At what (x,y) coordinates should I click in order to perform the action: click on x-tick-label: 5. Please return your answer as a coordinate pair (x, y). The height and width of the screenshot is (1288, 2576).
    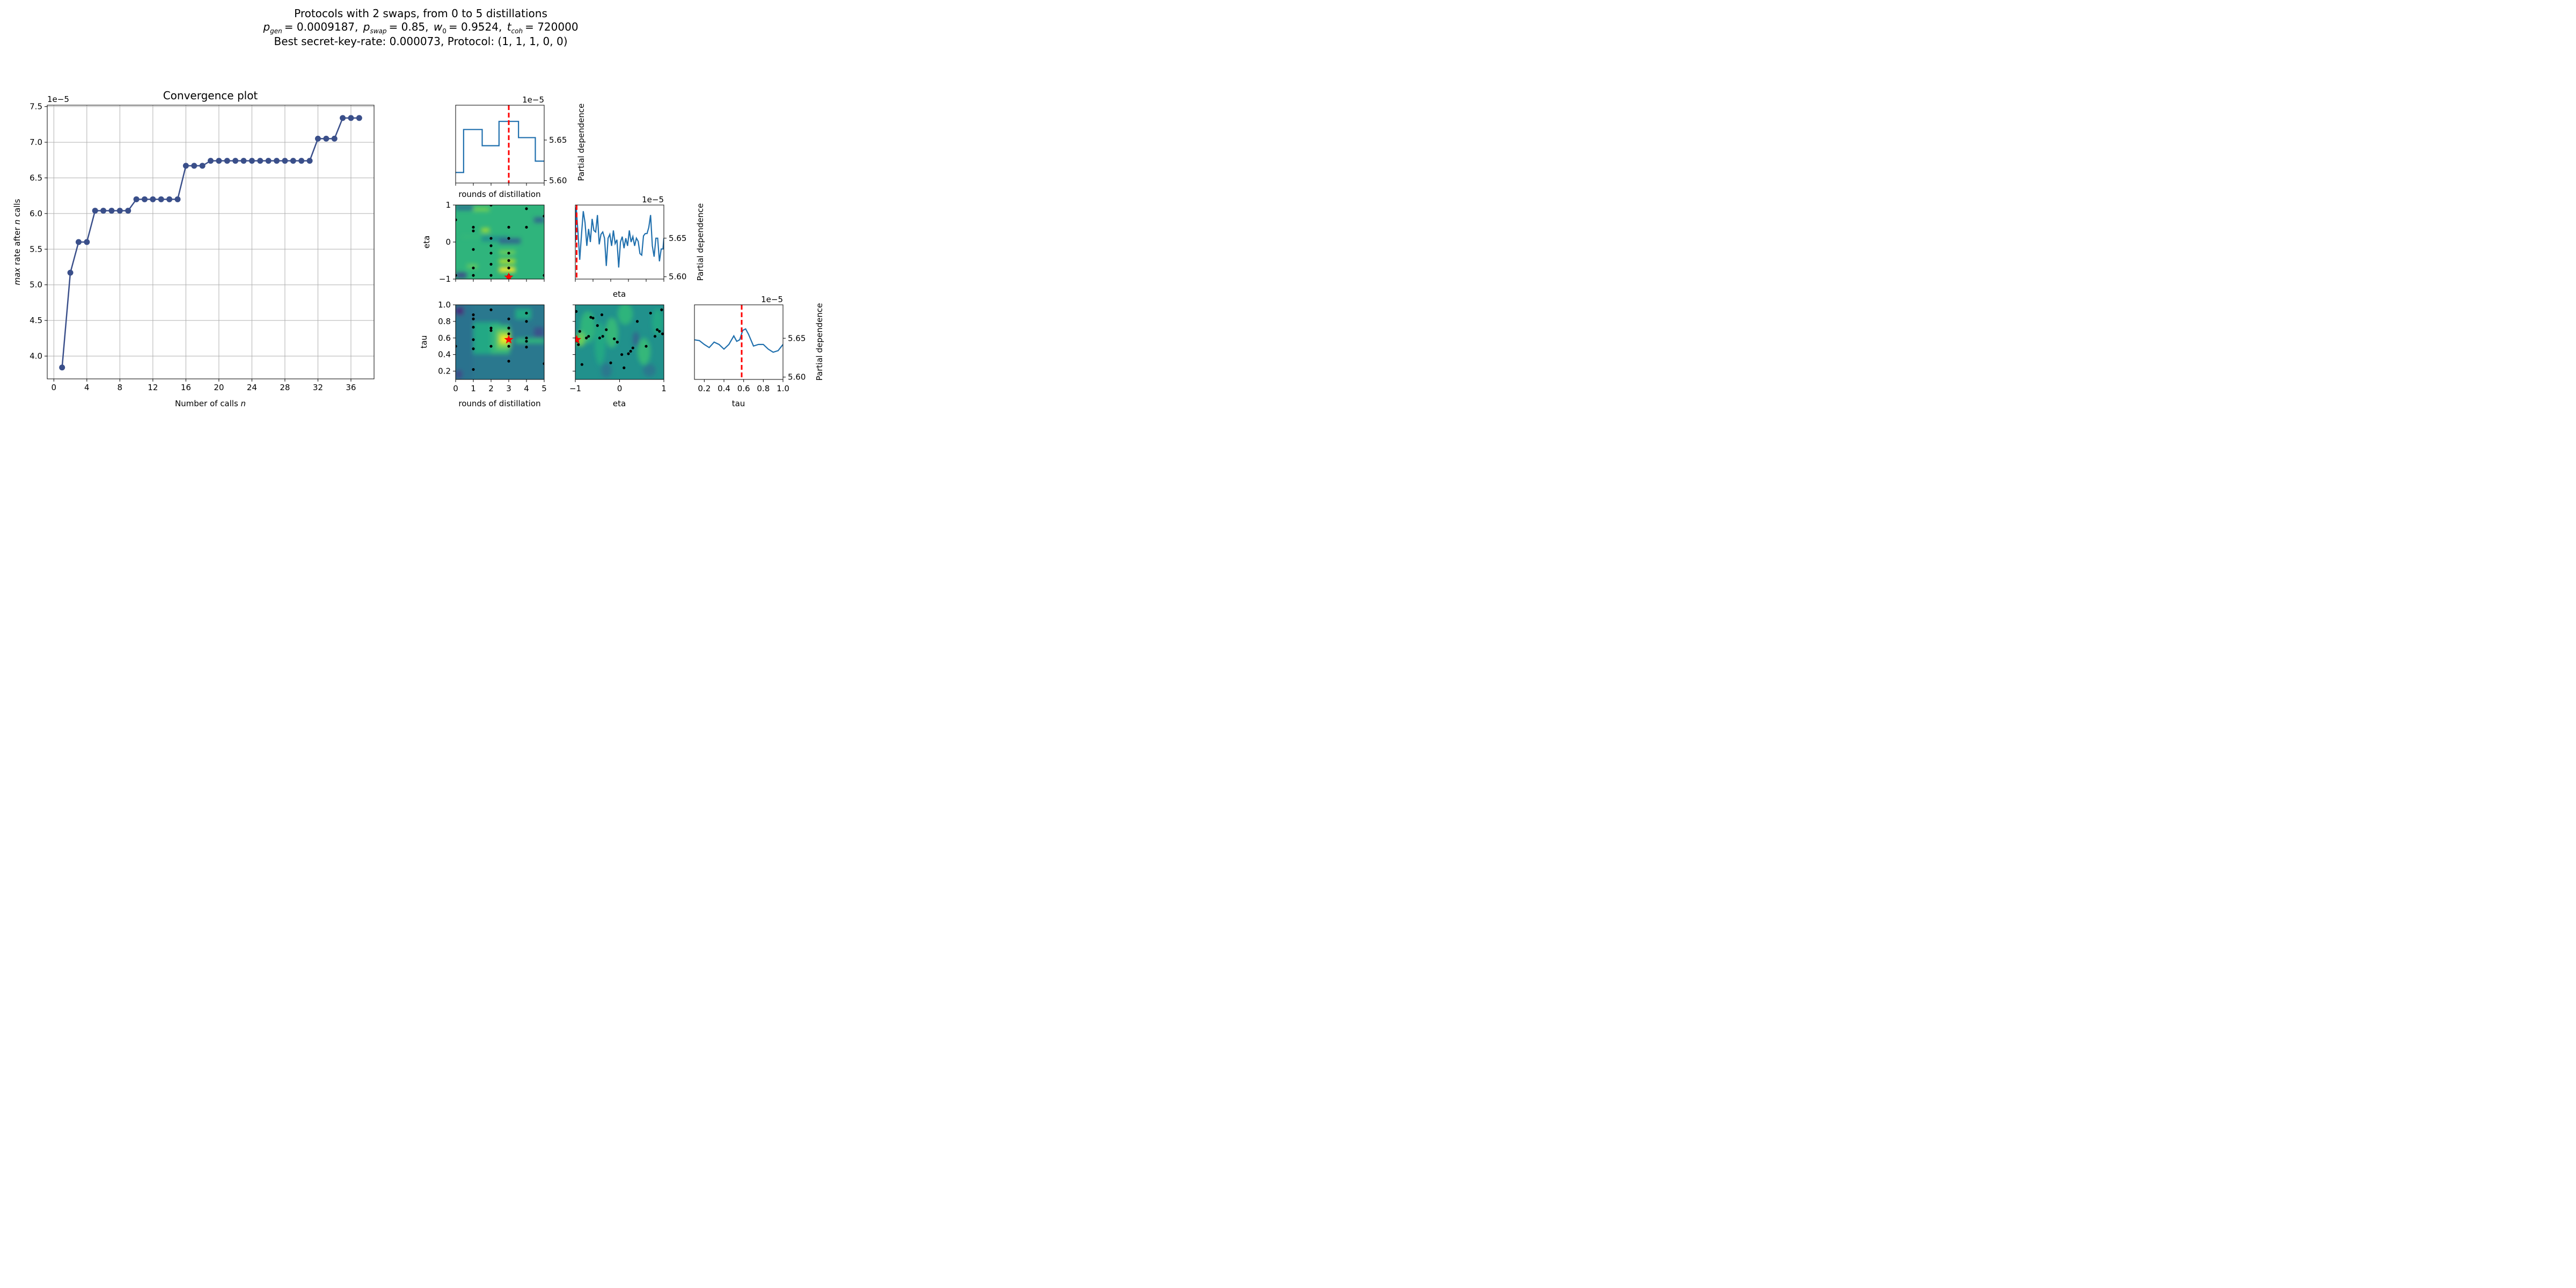
    Looking at the image, I should click on (544, 388).